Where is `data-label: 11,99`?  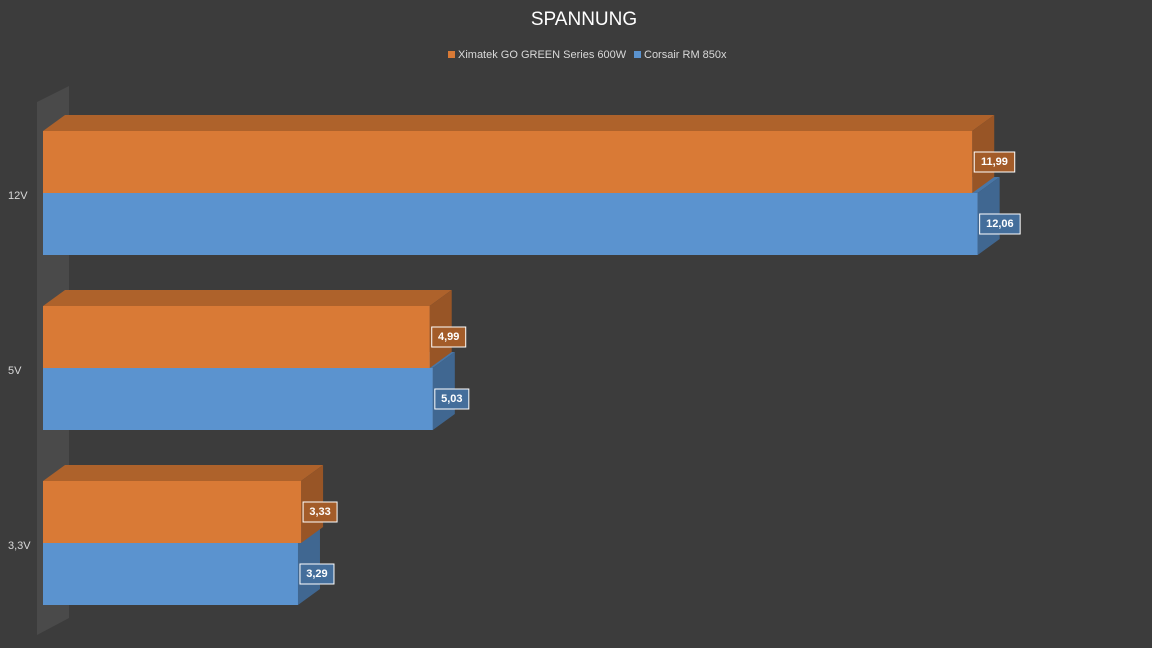 data-label: 11,99 is located at coordinates (994, 162).